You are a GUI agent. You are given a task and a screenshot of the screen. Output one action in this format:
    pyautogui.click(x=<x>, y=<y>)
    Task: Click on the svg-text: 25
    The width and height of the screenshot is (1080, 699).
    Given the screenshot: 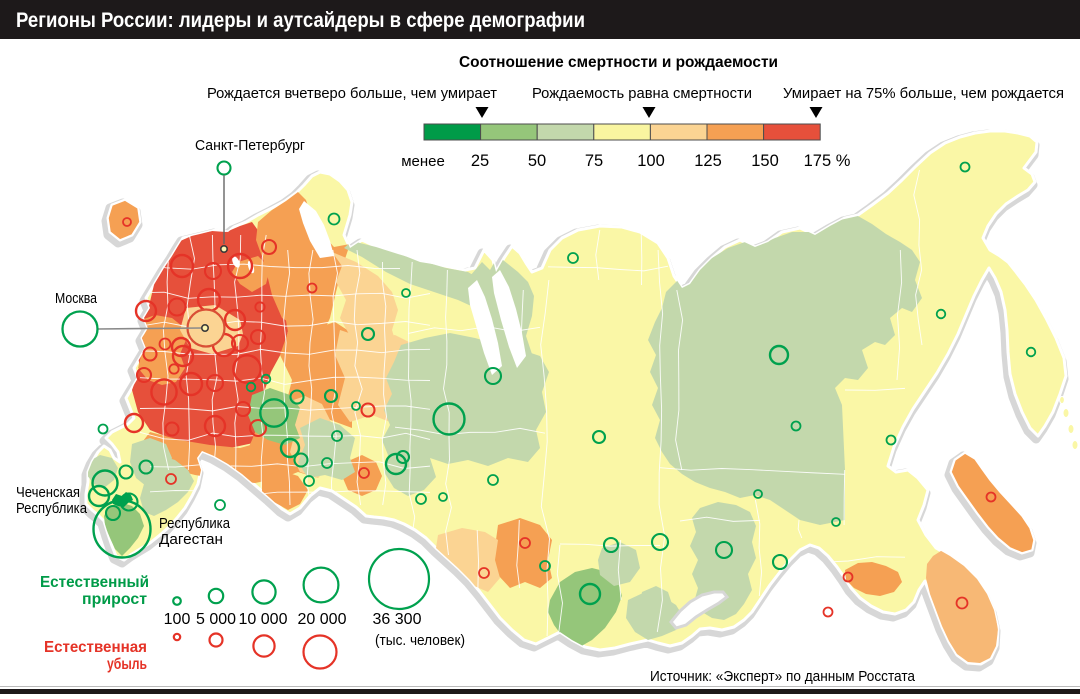 What is the action you would take?
    pyautogui.click(x=480, y=161)
    